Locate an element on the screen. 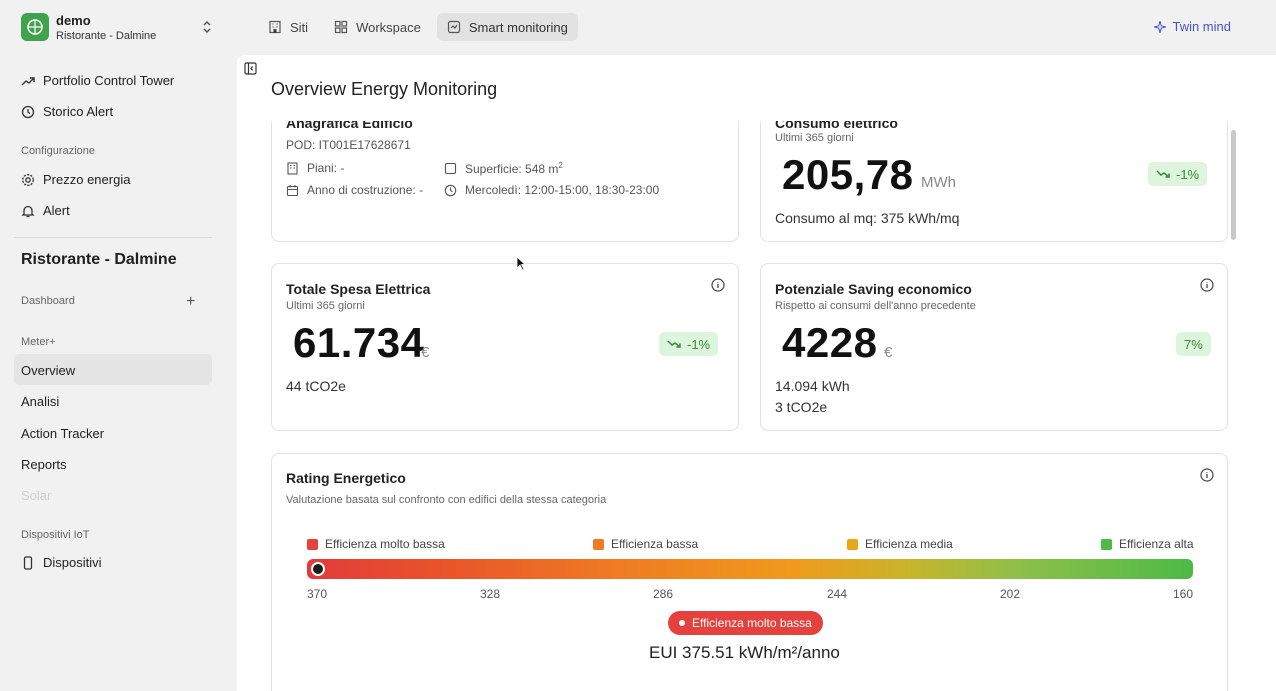  sidebar-item-dispositivi: Dispositivi is located at coordinates (61, 562).